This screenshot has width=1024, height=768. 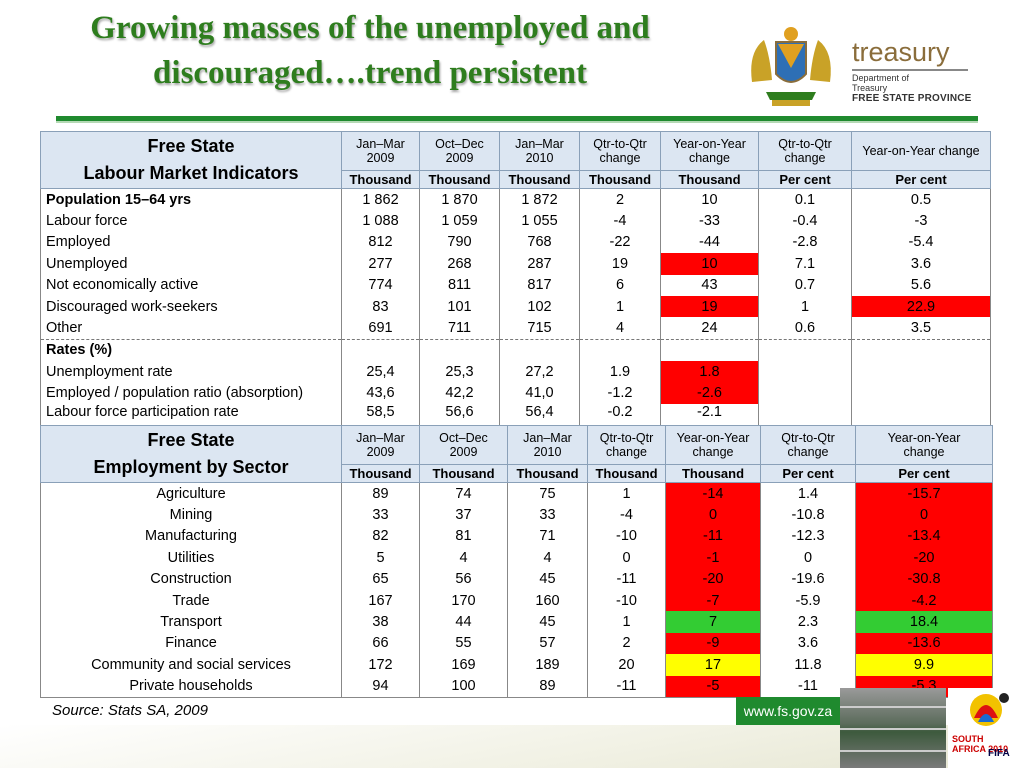 I want to click on table-cell: 277, so click(x=380, y=264).